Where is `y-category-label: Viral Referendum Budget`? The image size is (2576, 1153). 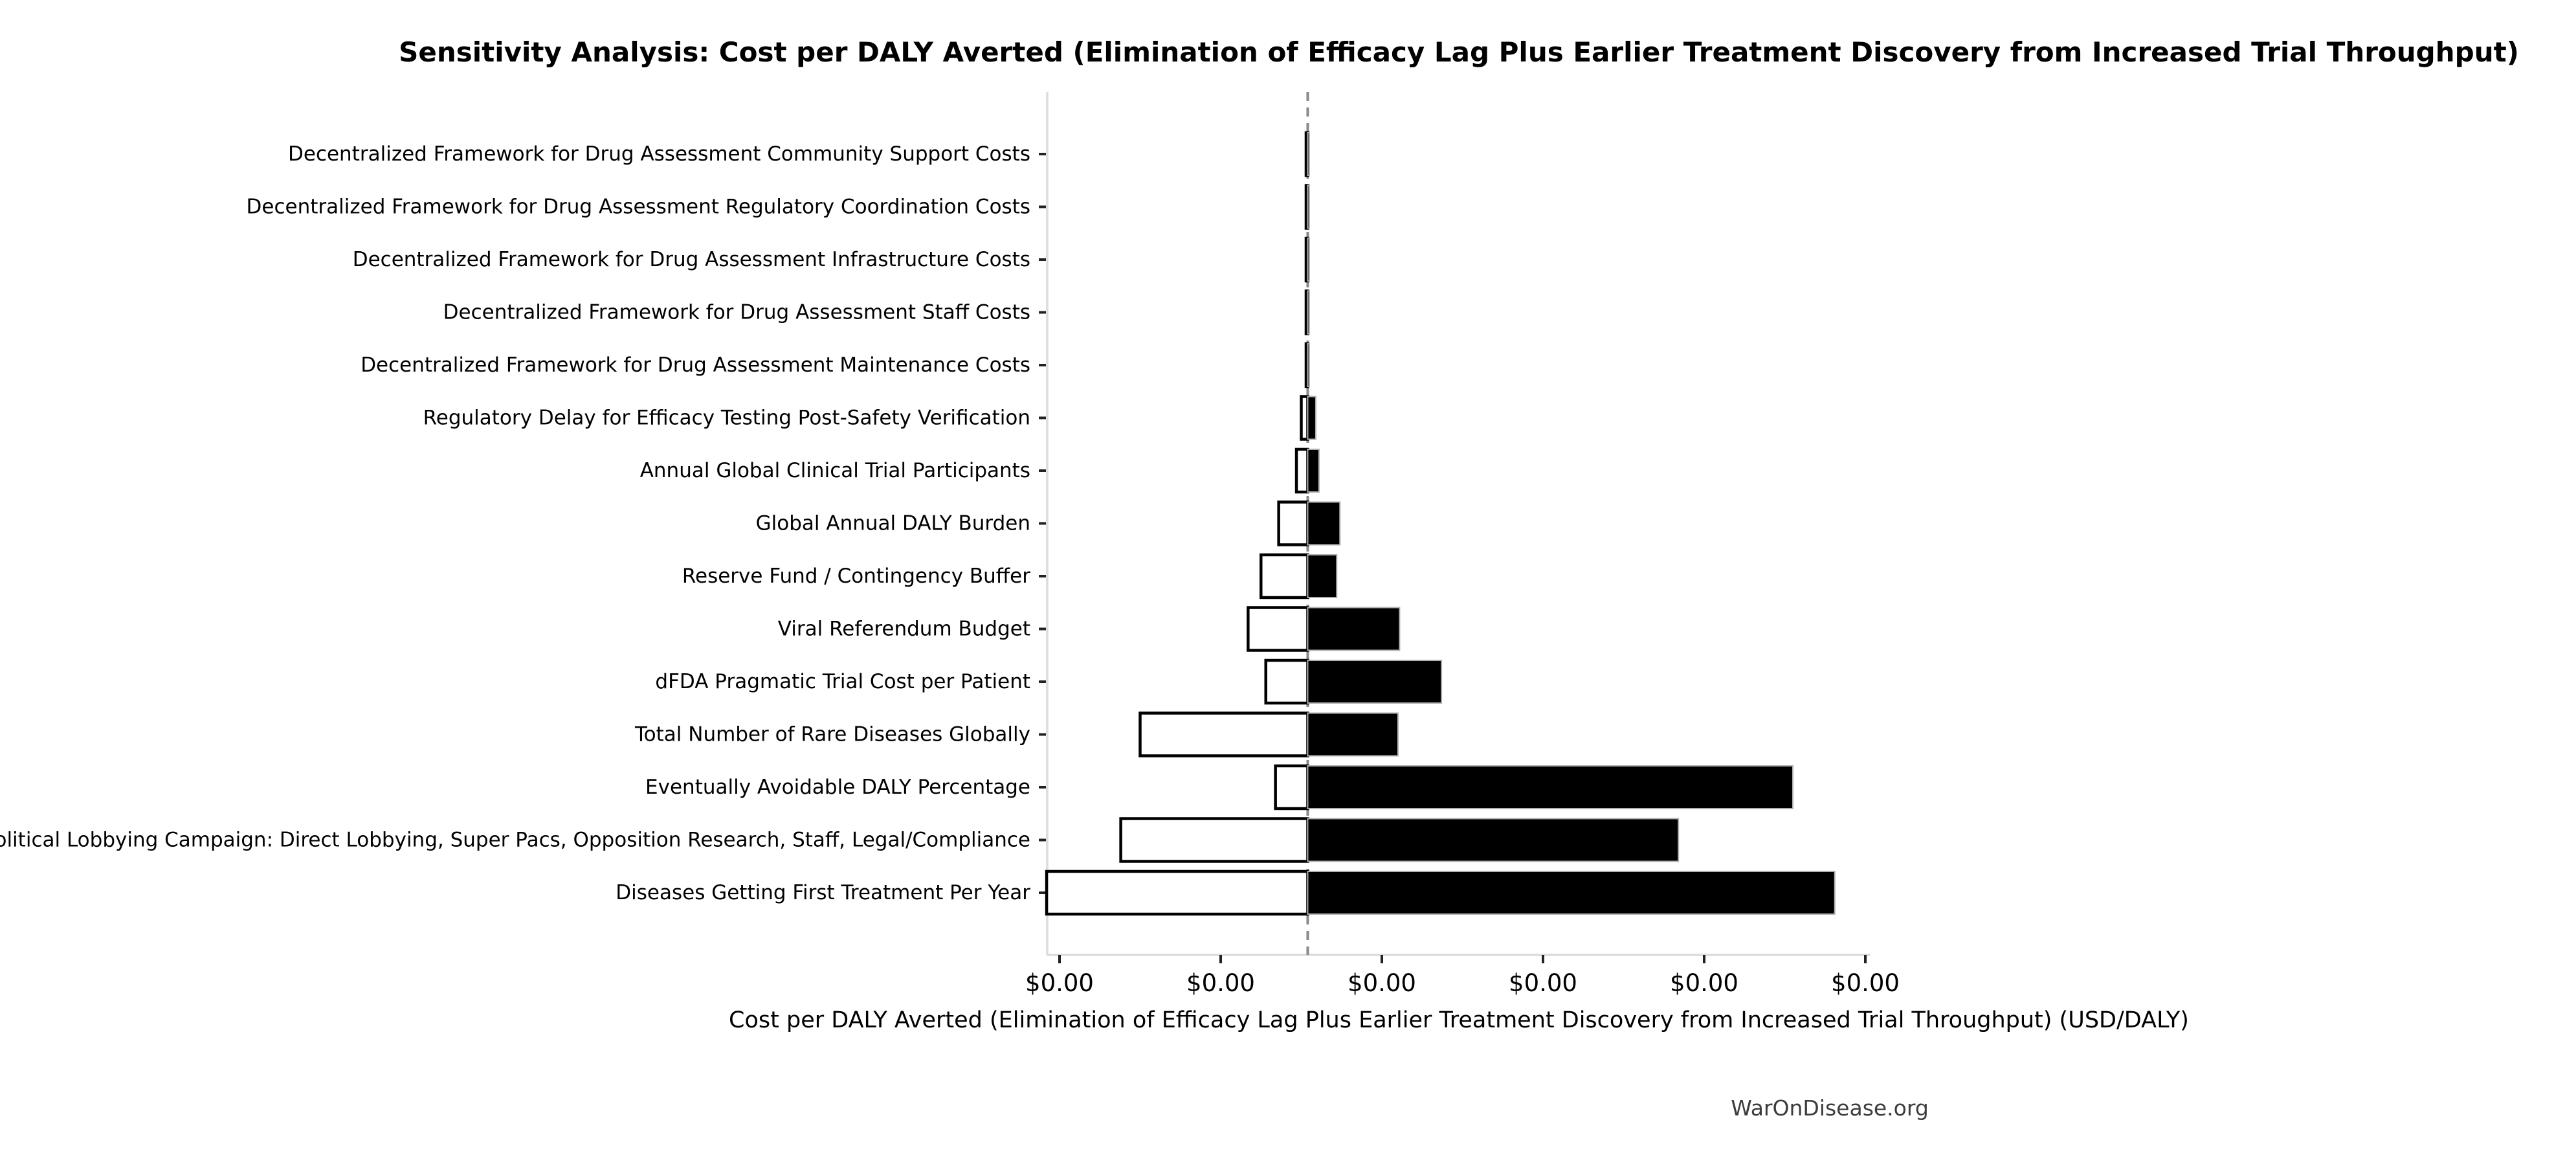
y-category-label: Viral Referendum Budget is located at coordinates (904, 629).